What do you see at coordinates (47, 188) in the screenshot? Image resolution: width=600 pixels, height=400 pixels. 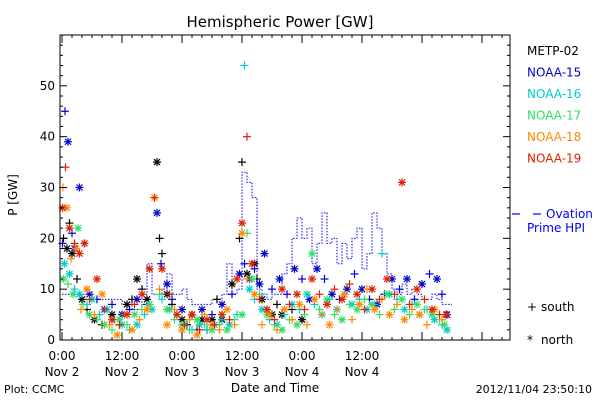 I see `y-tick-label: 30` at bounding box center [47, 188].